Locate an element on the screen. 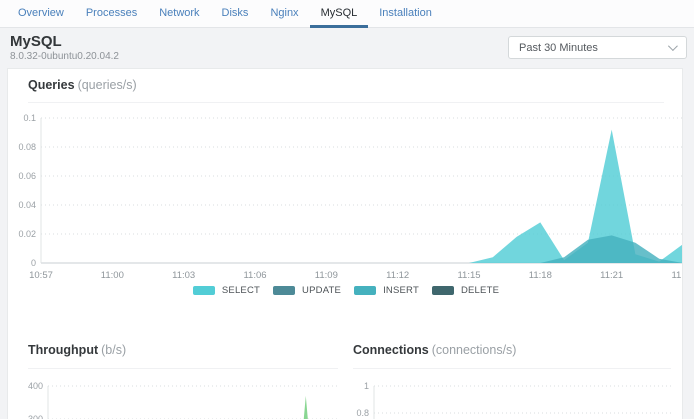 This screenshot has height=419, width=694. queries-section-title: Queries (queries/s) is located at coordinates (82, 85).